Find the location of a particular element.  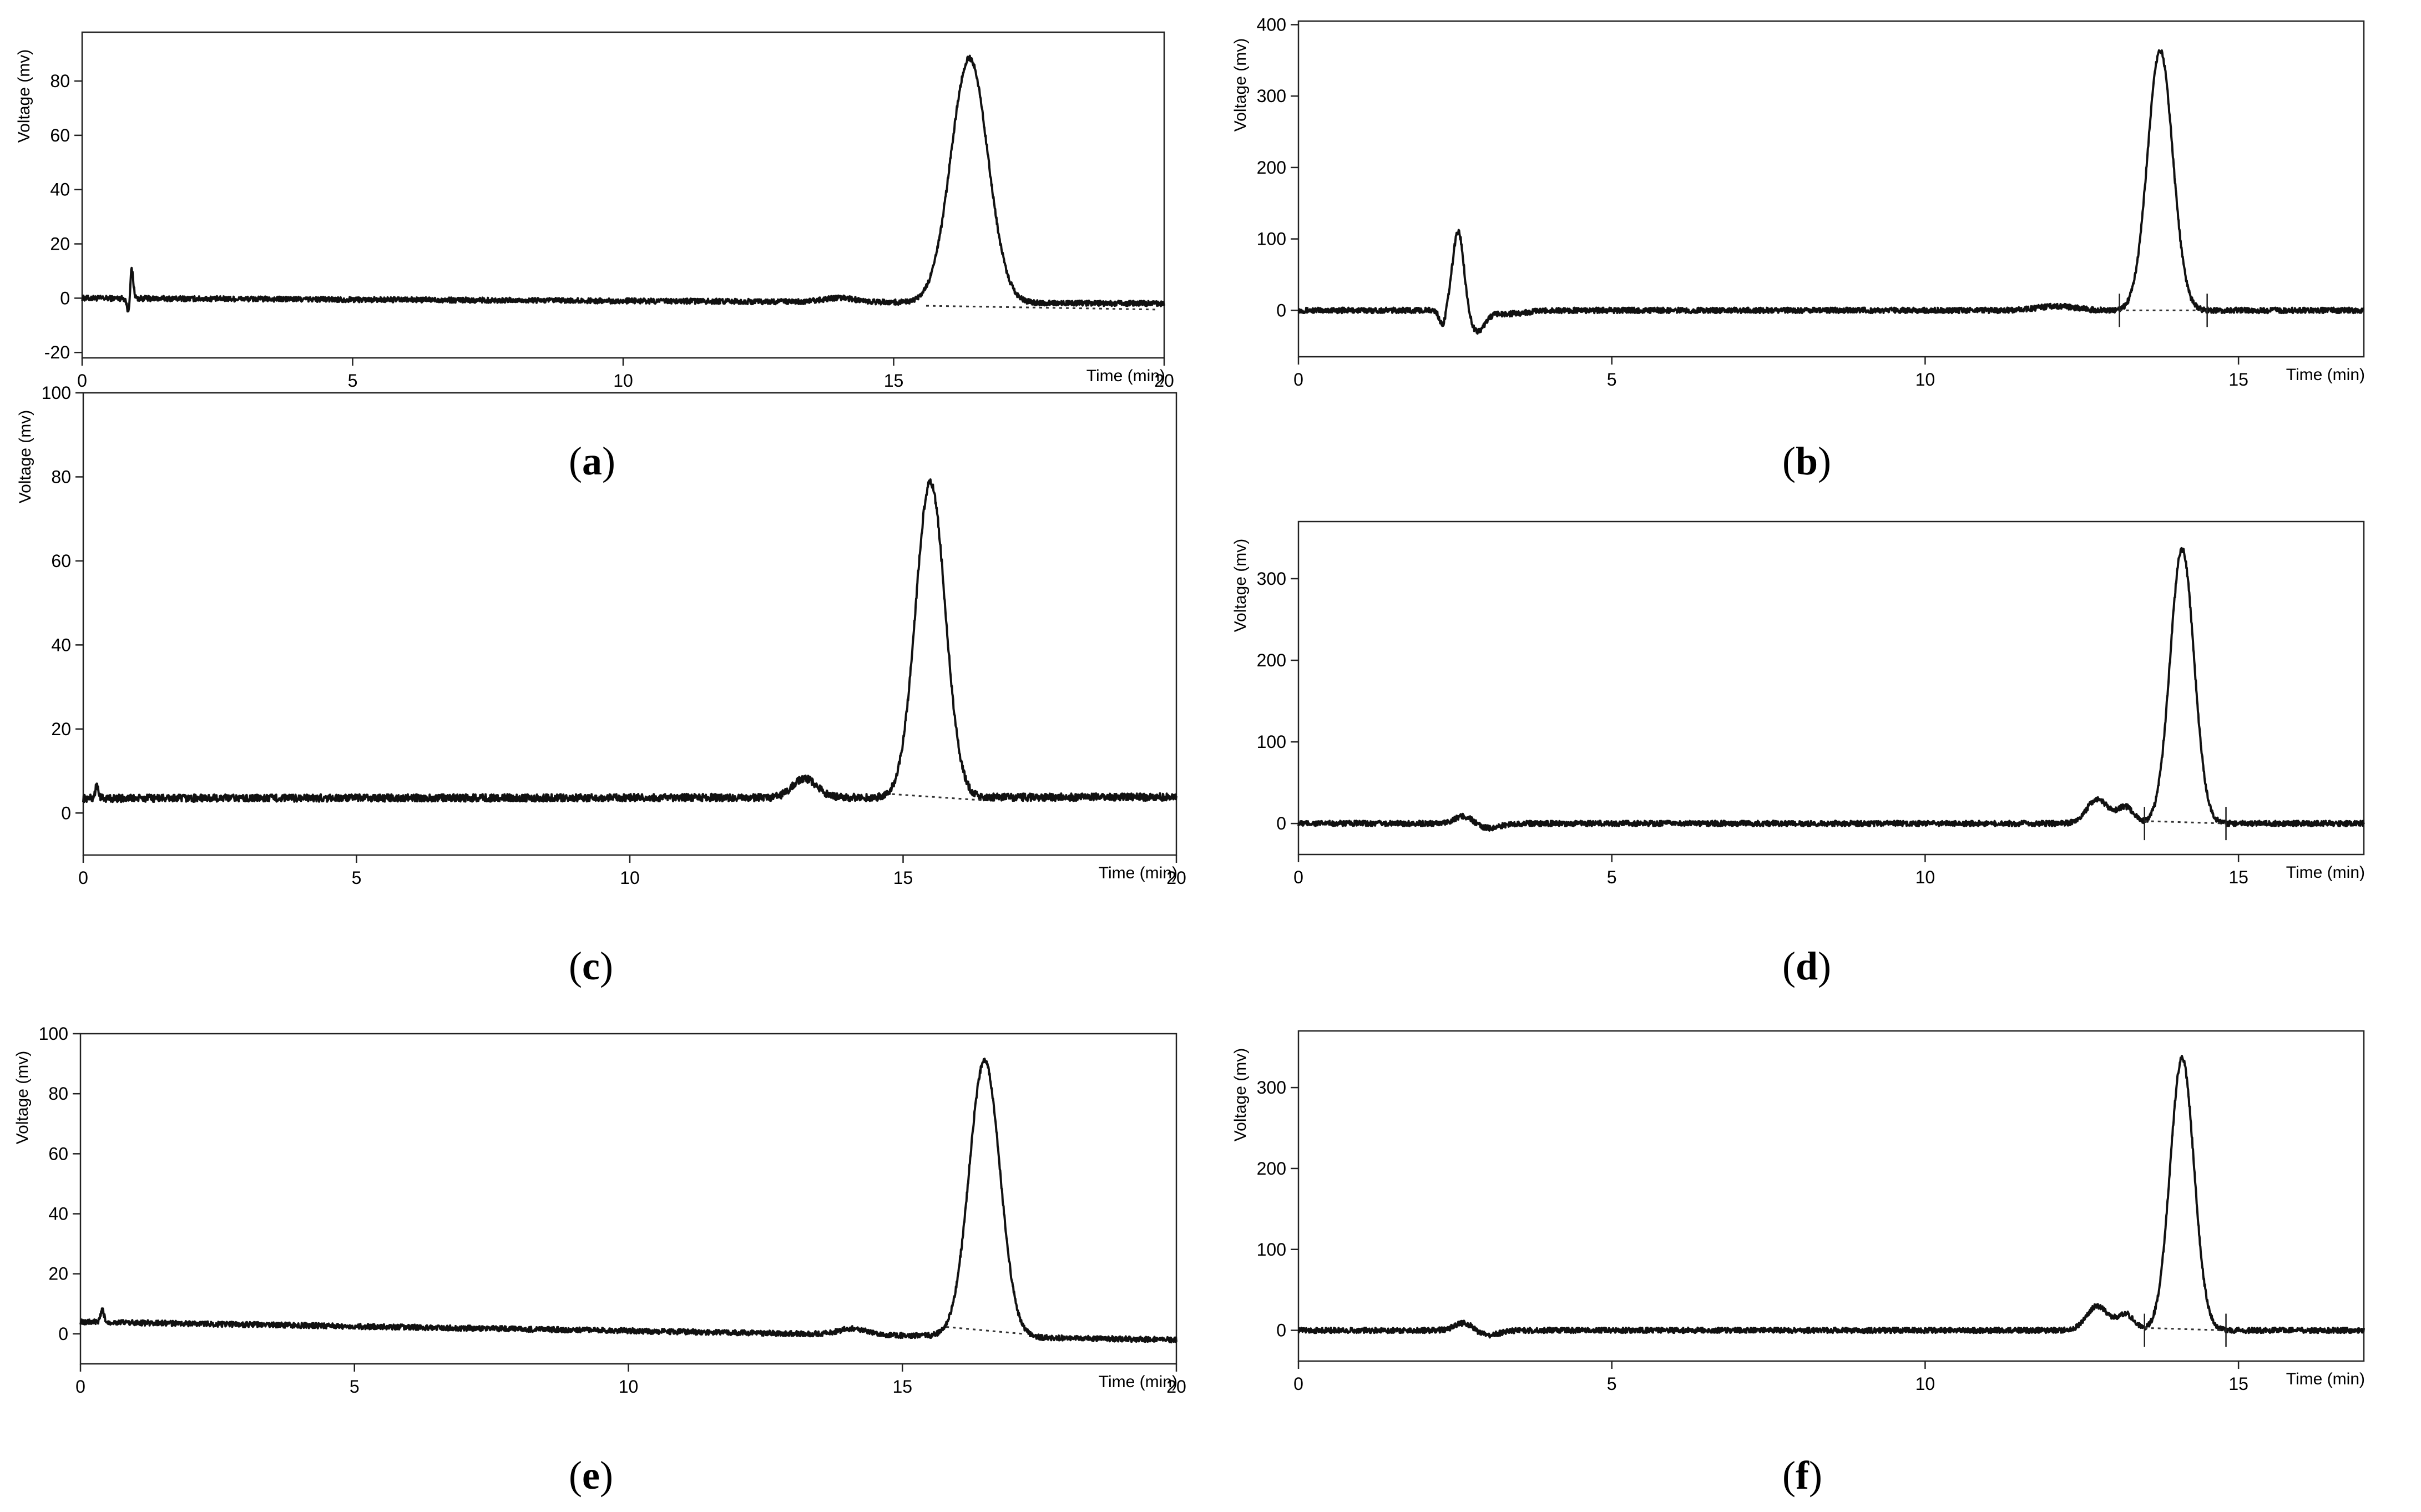

caption-e: (e) is located at coordinates (591, 1475).